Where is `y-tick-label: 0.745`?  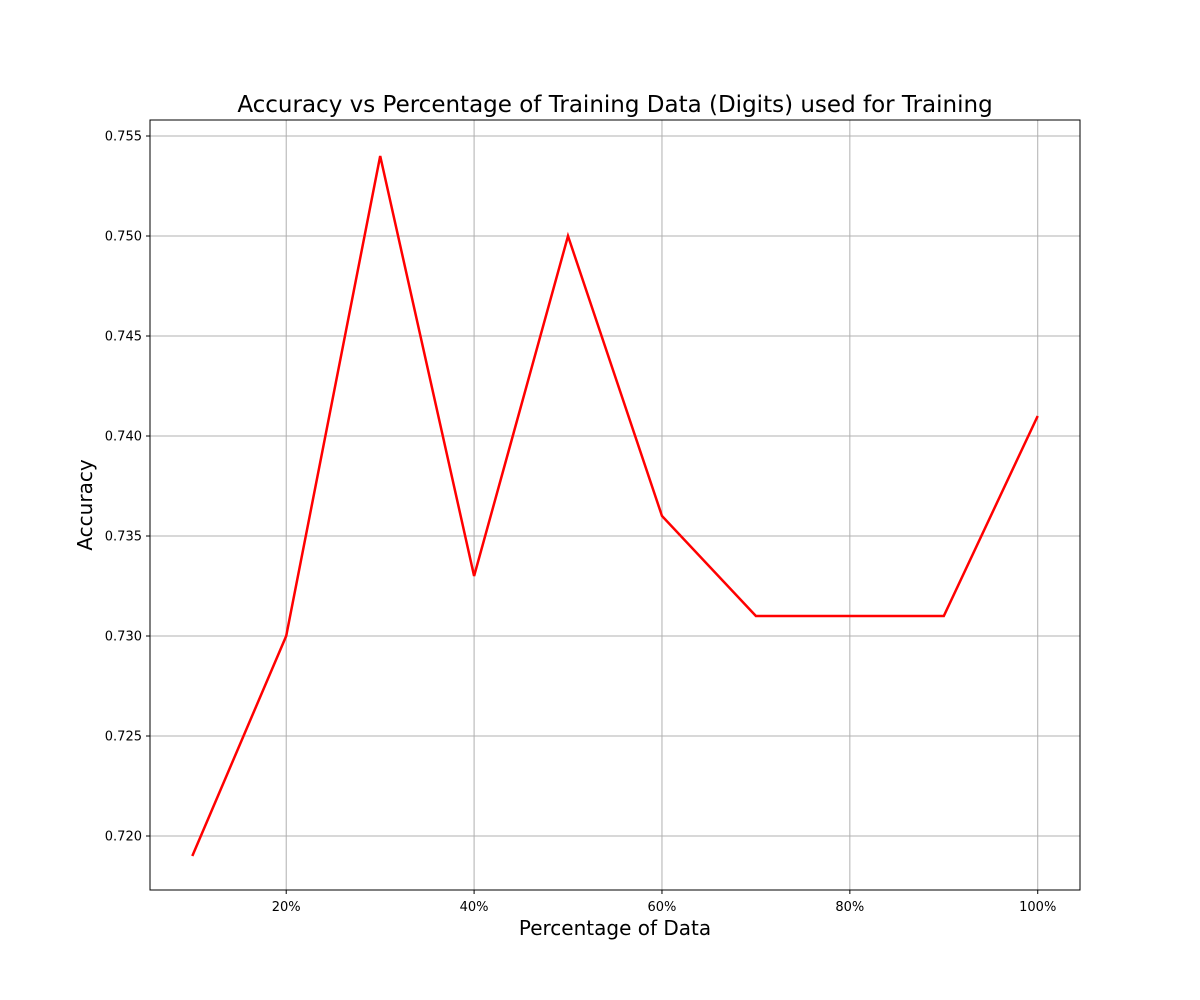
y-tick-label: 0.745 is located at coordinates (123, 337).